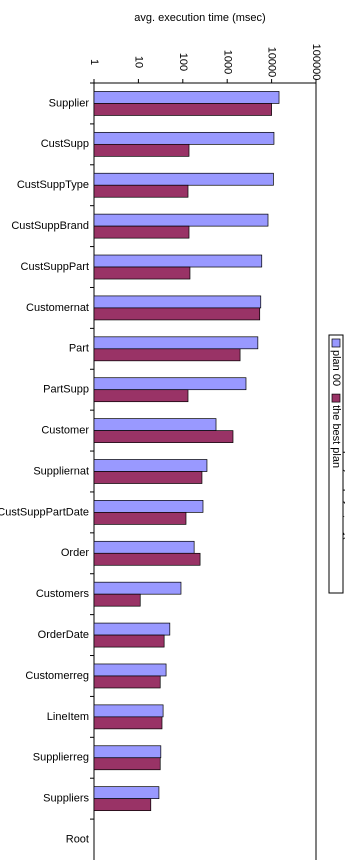  Describe the element at coordinates (68, 717) in the screenshot. I see `y-tick-label: LineItem` at that location.